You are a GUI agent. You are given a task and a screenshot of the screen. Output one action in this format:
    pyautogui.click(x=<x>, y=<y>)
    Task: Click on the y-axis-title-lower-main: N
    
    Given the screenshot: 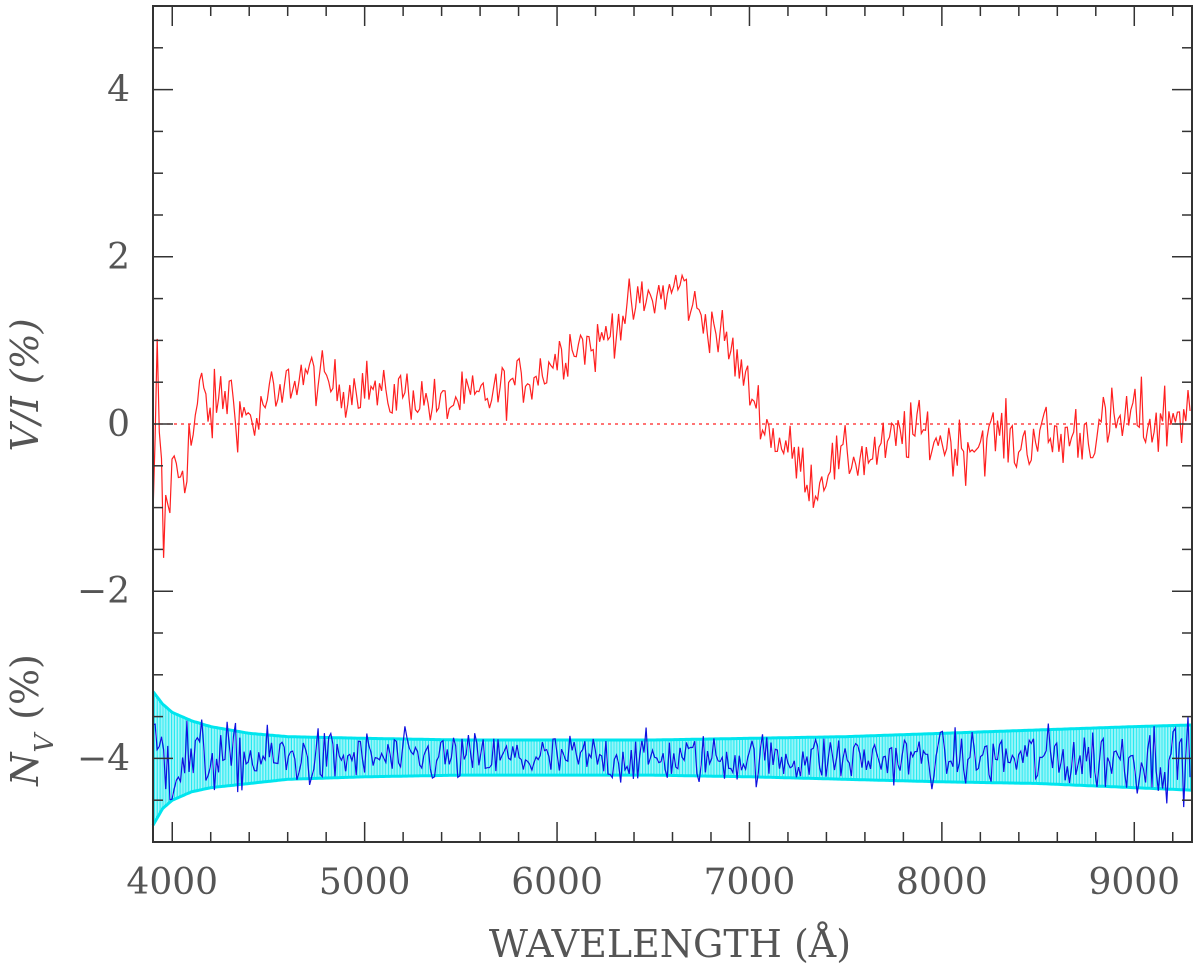 What is the action you would take?
    pyautogui.click(x=25, y=769)
    